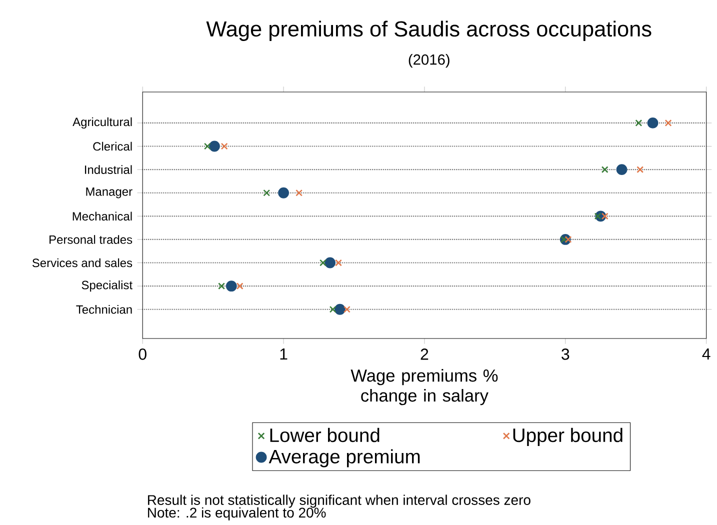  Describe the element at coordinates (567, 437) in the screenshot. I see `legend-label: Upper bound` at that location.